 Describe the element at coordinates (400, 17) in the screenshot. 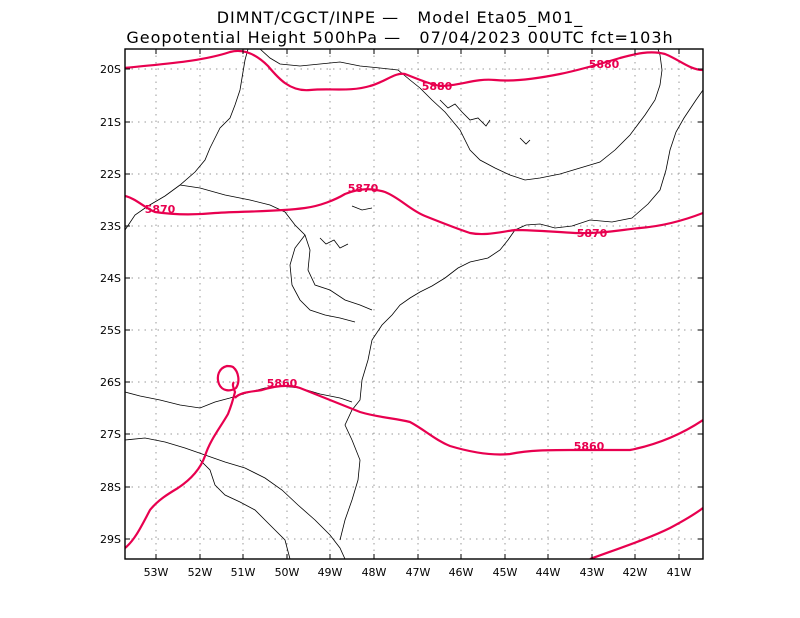

I see `chart-title: DIMNT/CGCT/INPE — Model Eta05_M01_` at that location.